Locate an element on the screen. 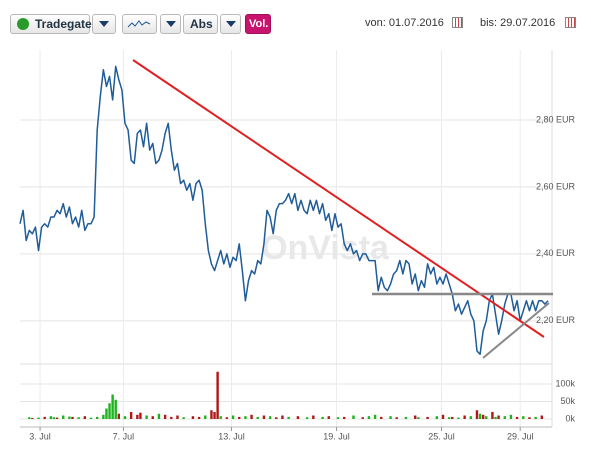 This screenshot has height=455, width=591. status-icon is located at coordinates (23, 24).